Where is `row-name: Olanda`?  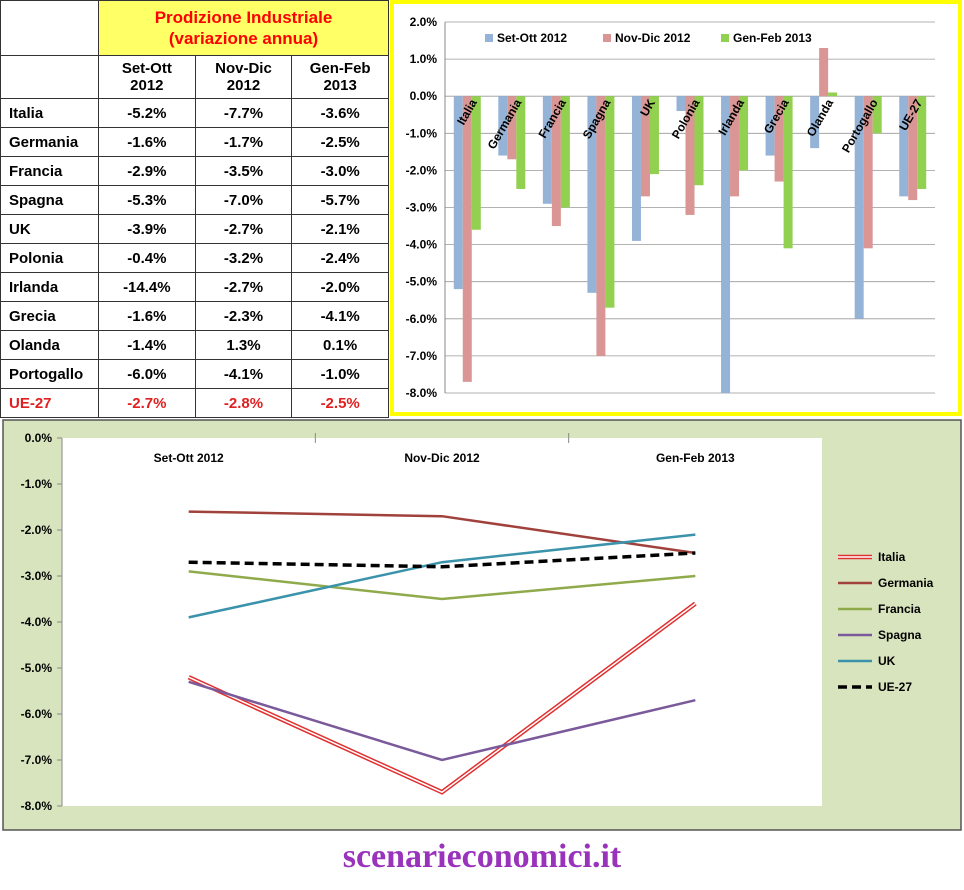
row-name: Olanda is located at coordinates (49, 345).